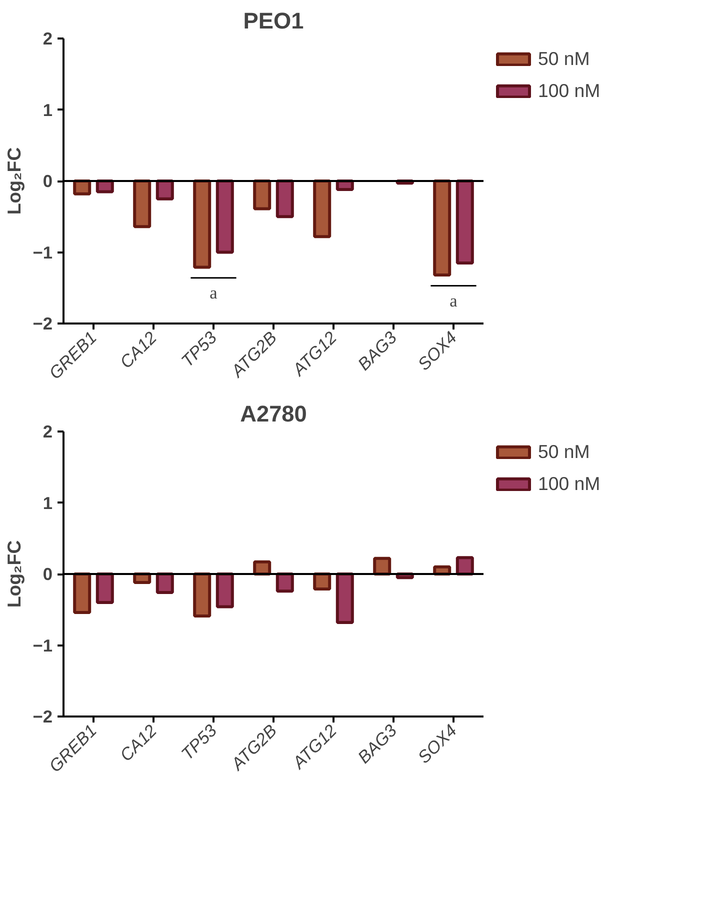 The height and width of the screenshot is (909, 710). Describe the element at coordinates (273, 413) in the screenshot. I see `chart-title: A2780` at that location.